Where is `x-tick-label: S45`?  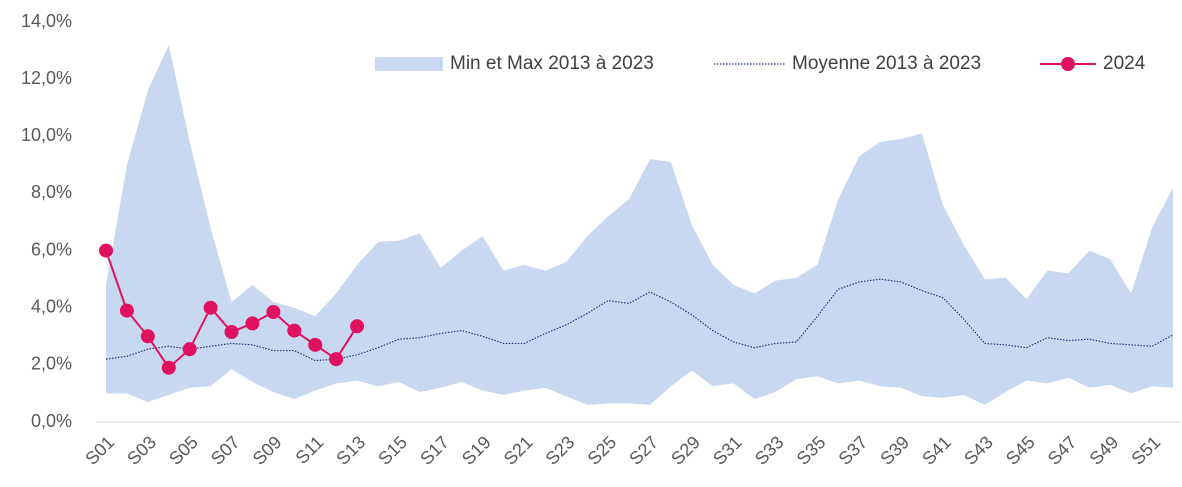 x-tick-label: S45 is located at coordinates (1020, 450).